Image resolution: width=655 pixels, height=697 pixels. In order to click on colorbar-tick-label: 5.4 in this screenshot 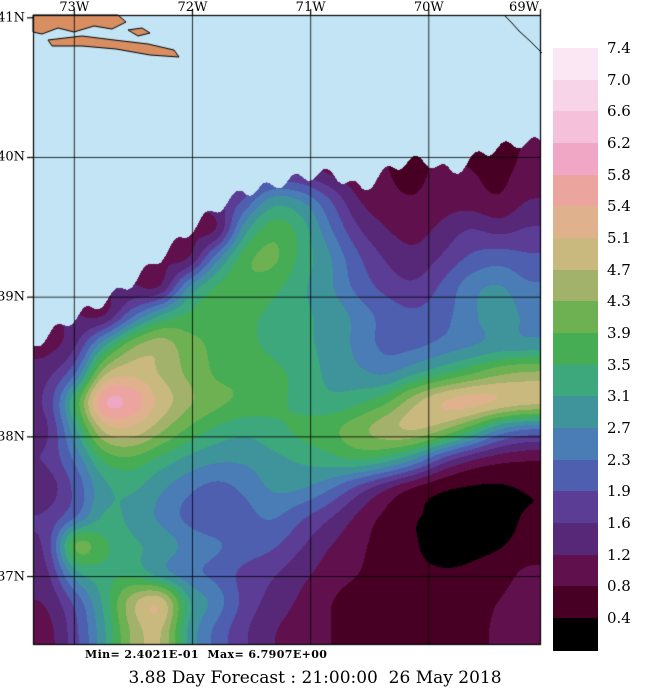, I will do `click(619, 206)`.